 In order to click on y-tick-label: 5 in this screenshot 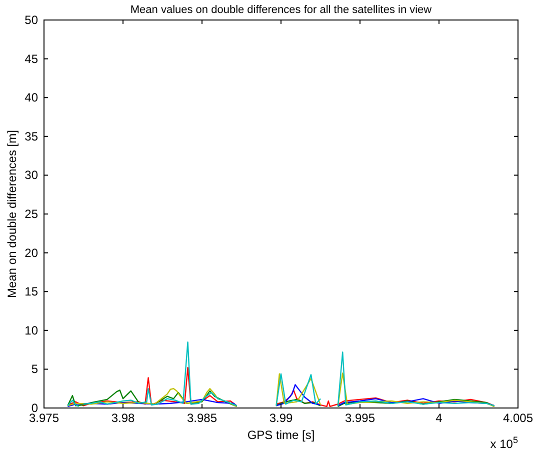, I will do `click(34, 369)`.